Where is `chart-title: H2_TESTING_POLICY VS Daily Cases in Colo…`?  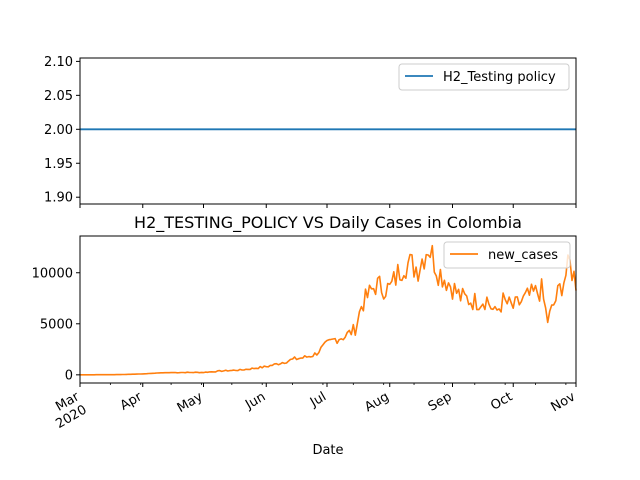 chart-title: H2_TESTING_POLICY VS Daily Cases in Colo… is located at coordinates (328, 223).